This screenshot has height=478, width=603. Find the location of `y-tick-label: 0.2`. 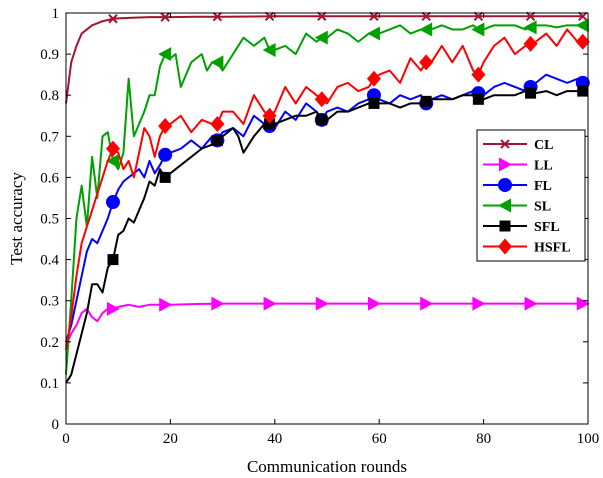

y-tick-label: 0.2 is located at coordinates (49, 343).